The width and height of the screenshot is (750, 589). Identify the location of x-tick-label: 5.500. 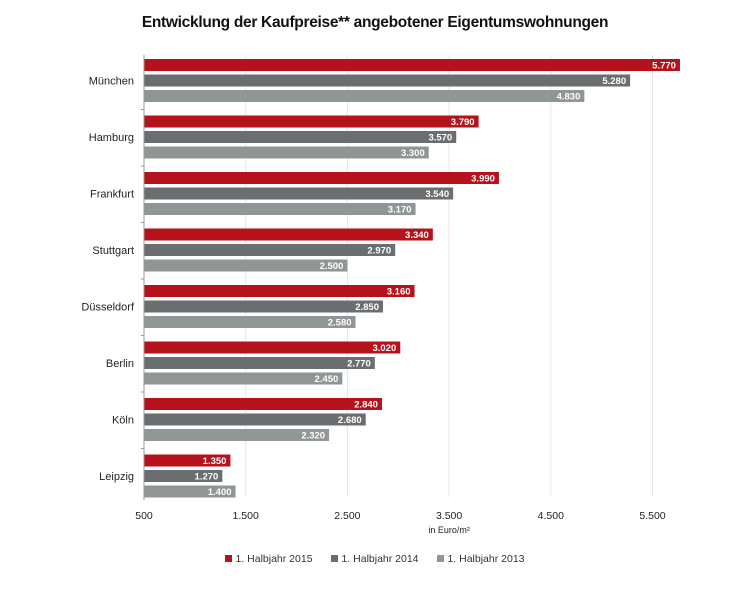
(652, 516).